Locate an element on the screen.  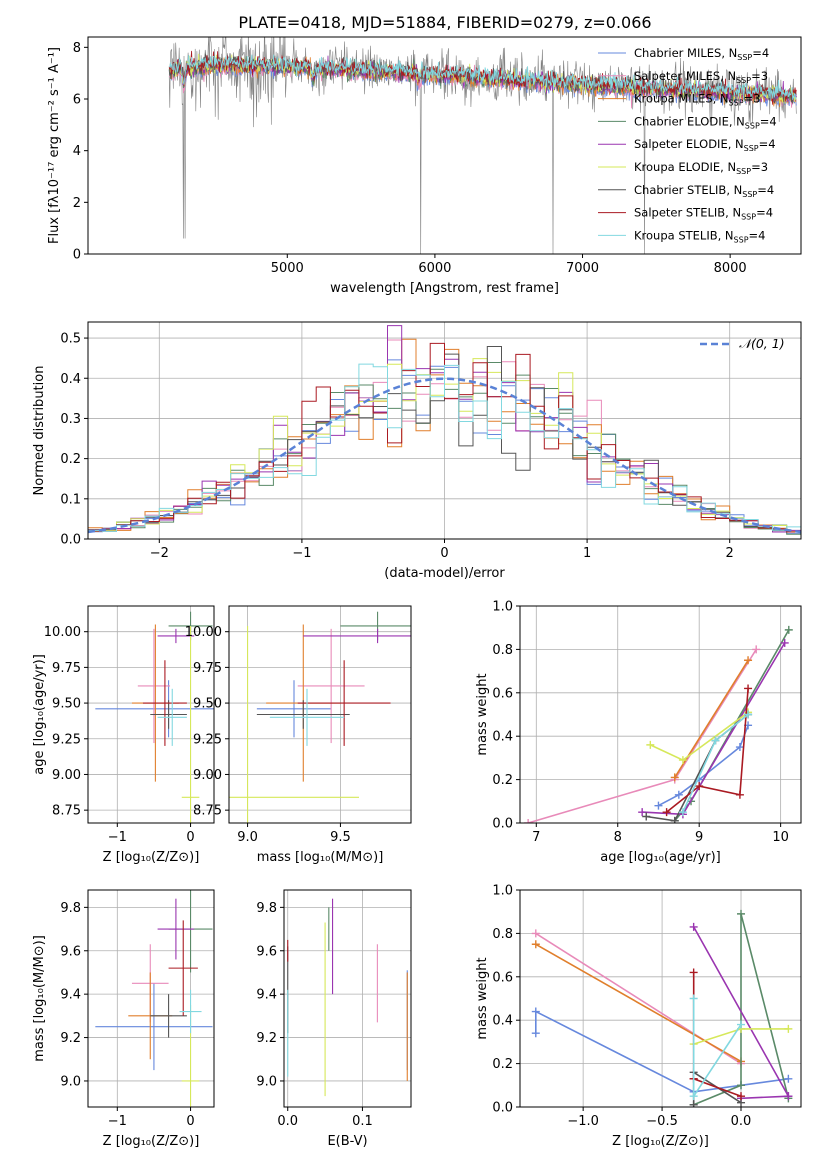
x-axis-label: (data-model)/error is located at coordinates (444, 573).